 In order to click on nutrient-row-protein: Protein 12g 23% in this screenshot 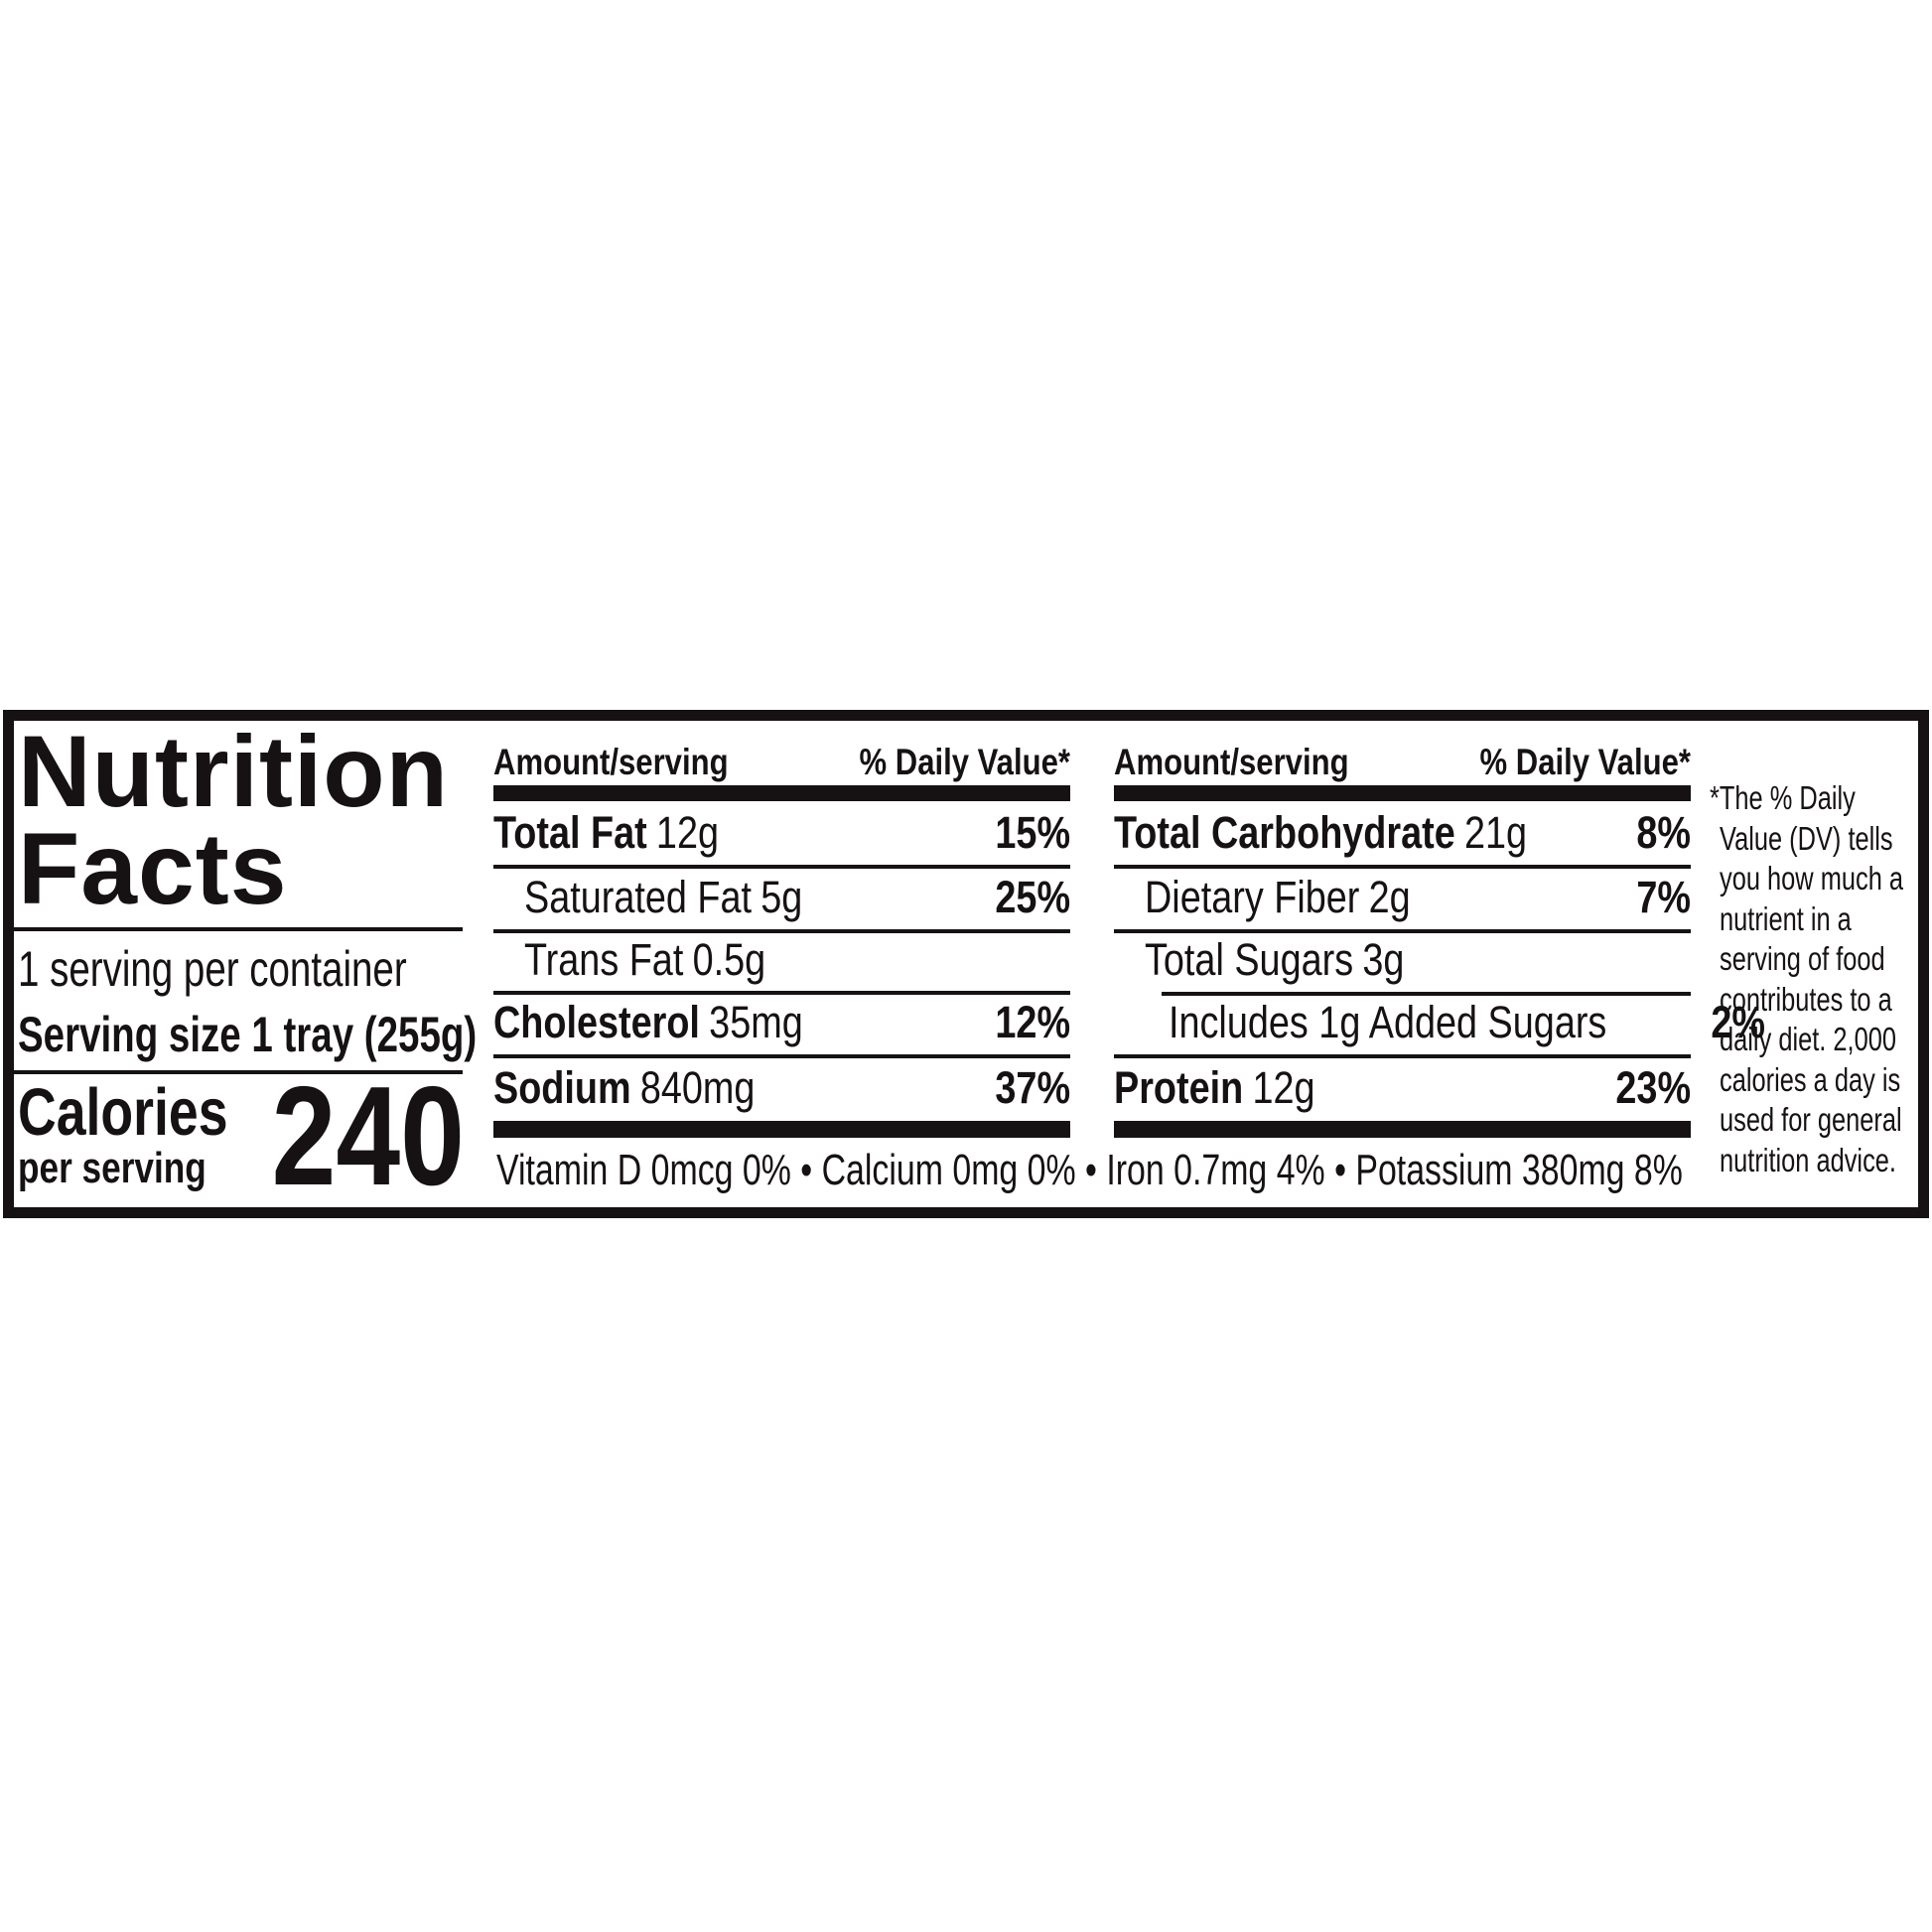, I will do `click(1403, 1087)`.